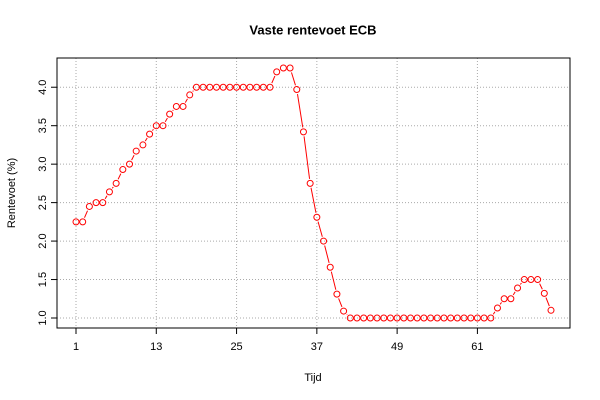 This screenshot has height=400, width=600. I want to click on y-tick-label: 4.0, so click(43, 87).